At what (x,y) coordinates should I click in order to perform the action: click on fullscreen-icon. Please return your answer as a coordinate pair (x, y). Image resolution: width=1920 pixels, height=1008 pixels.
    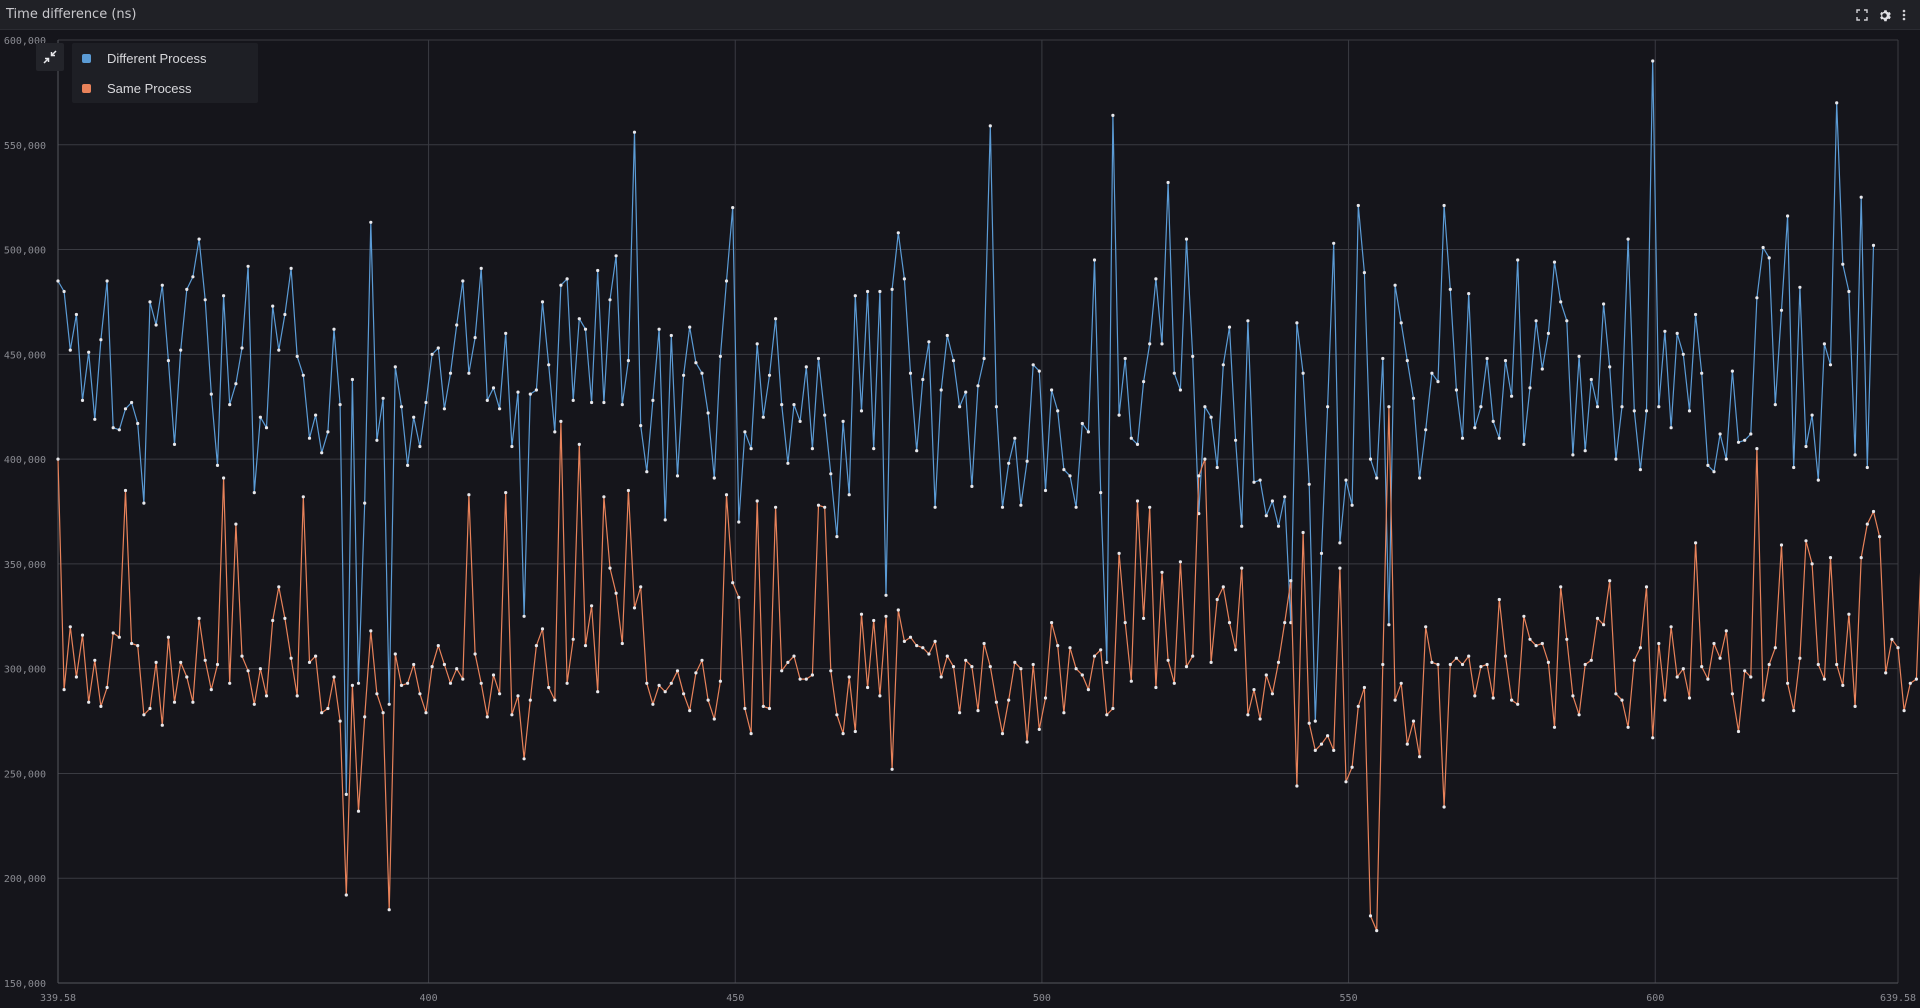
    Looking at the image, I should click on (1862, 15).